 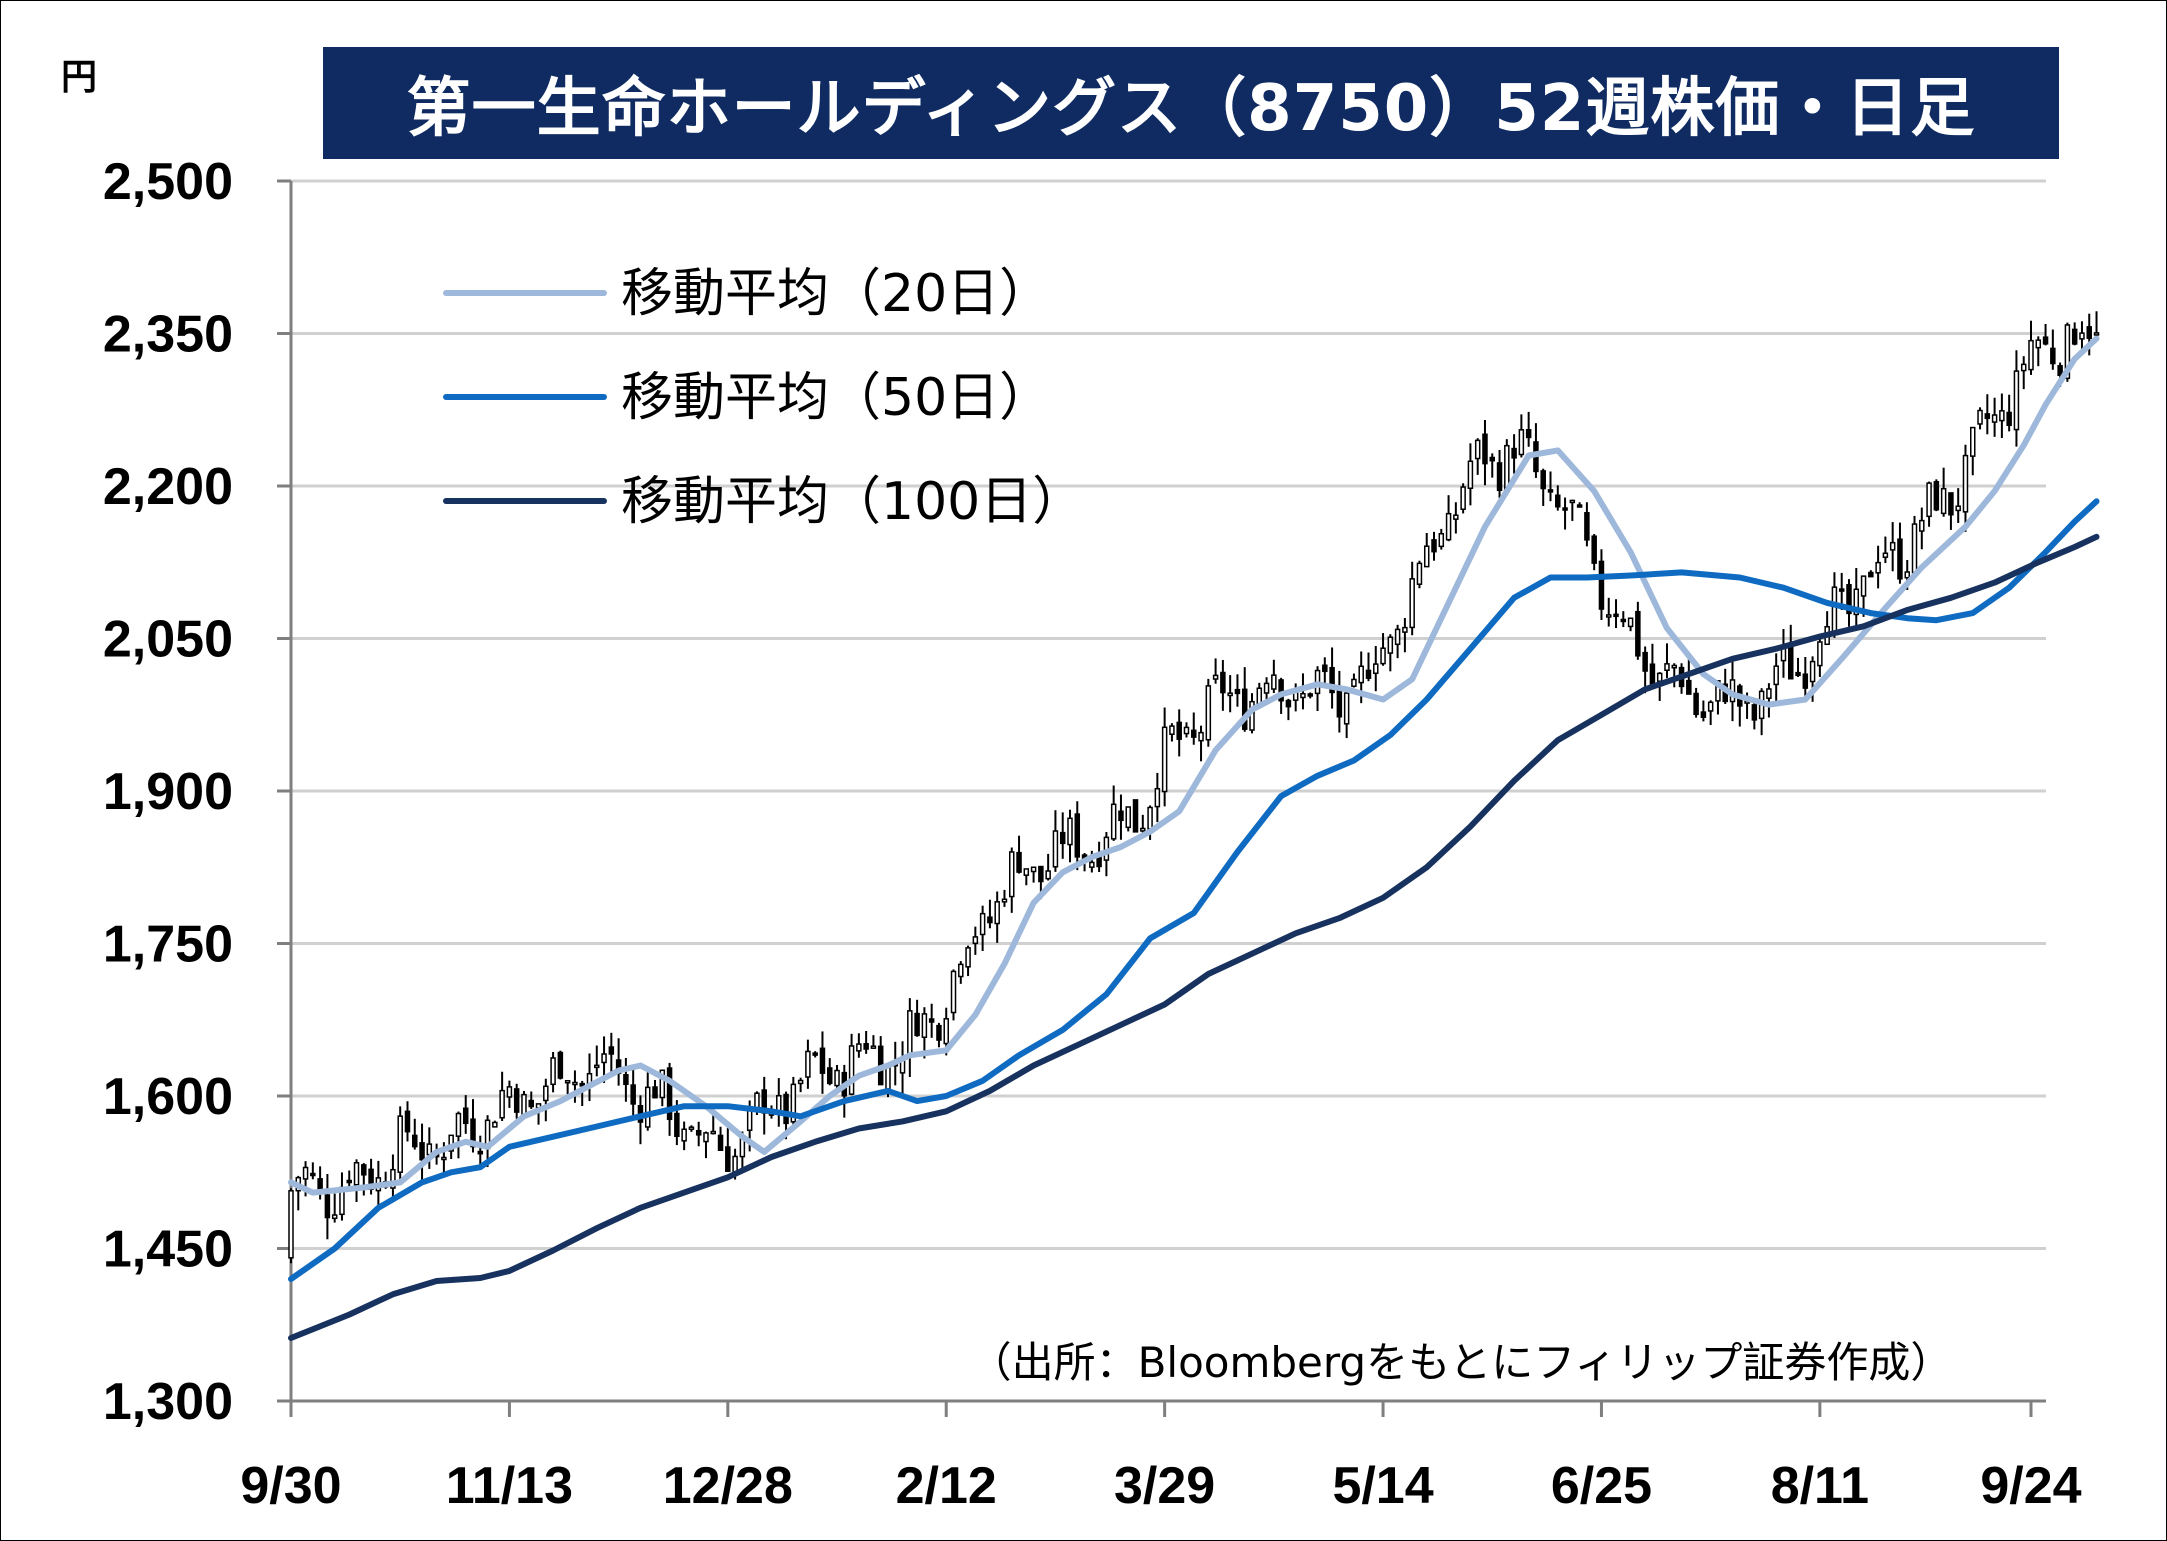 What do you see at coordinates (290, 1486) in the screenshot?
I see `x-tick-label: 9/30` at bounding box center [290, 1486].